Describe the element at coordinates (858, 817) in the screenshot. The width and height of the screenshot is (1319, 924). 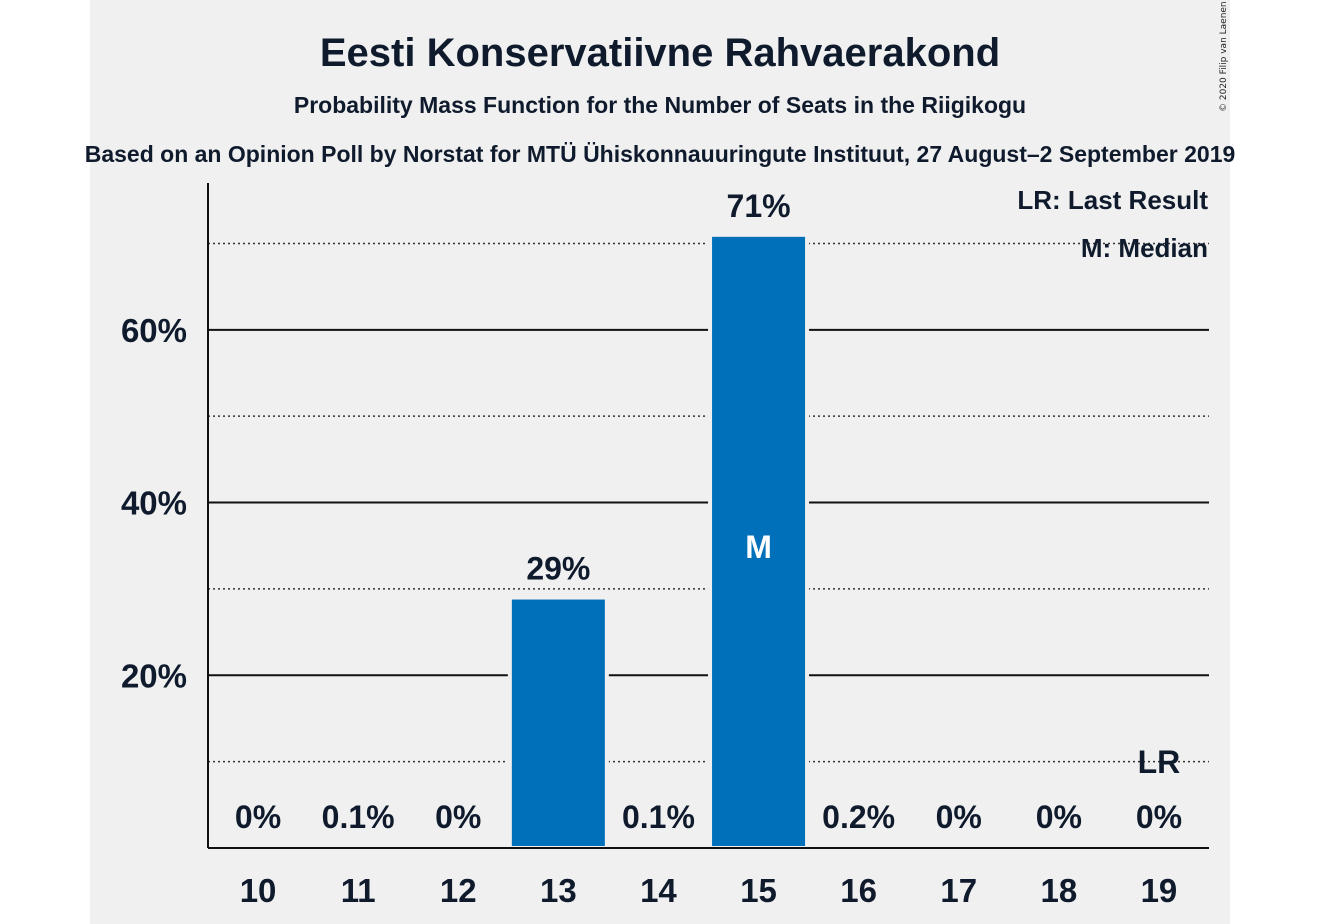
I see `value-label: 0.2%` at that location.